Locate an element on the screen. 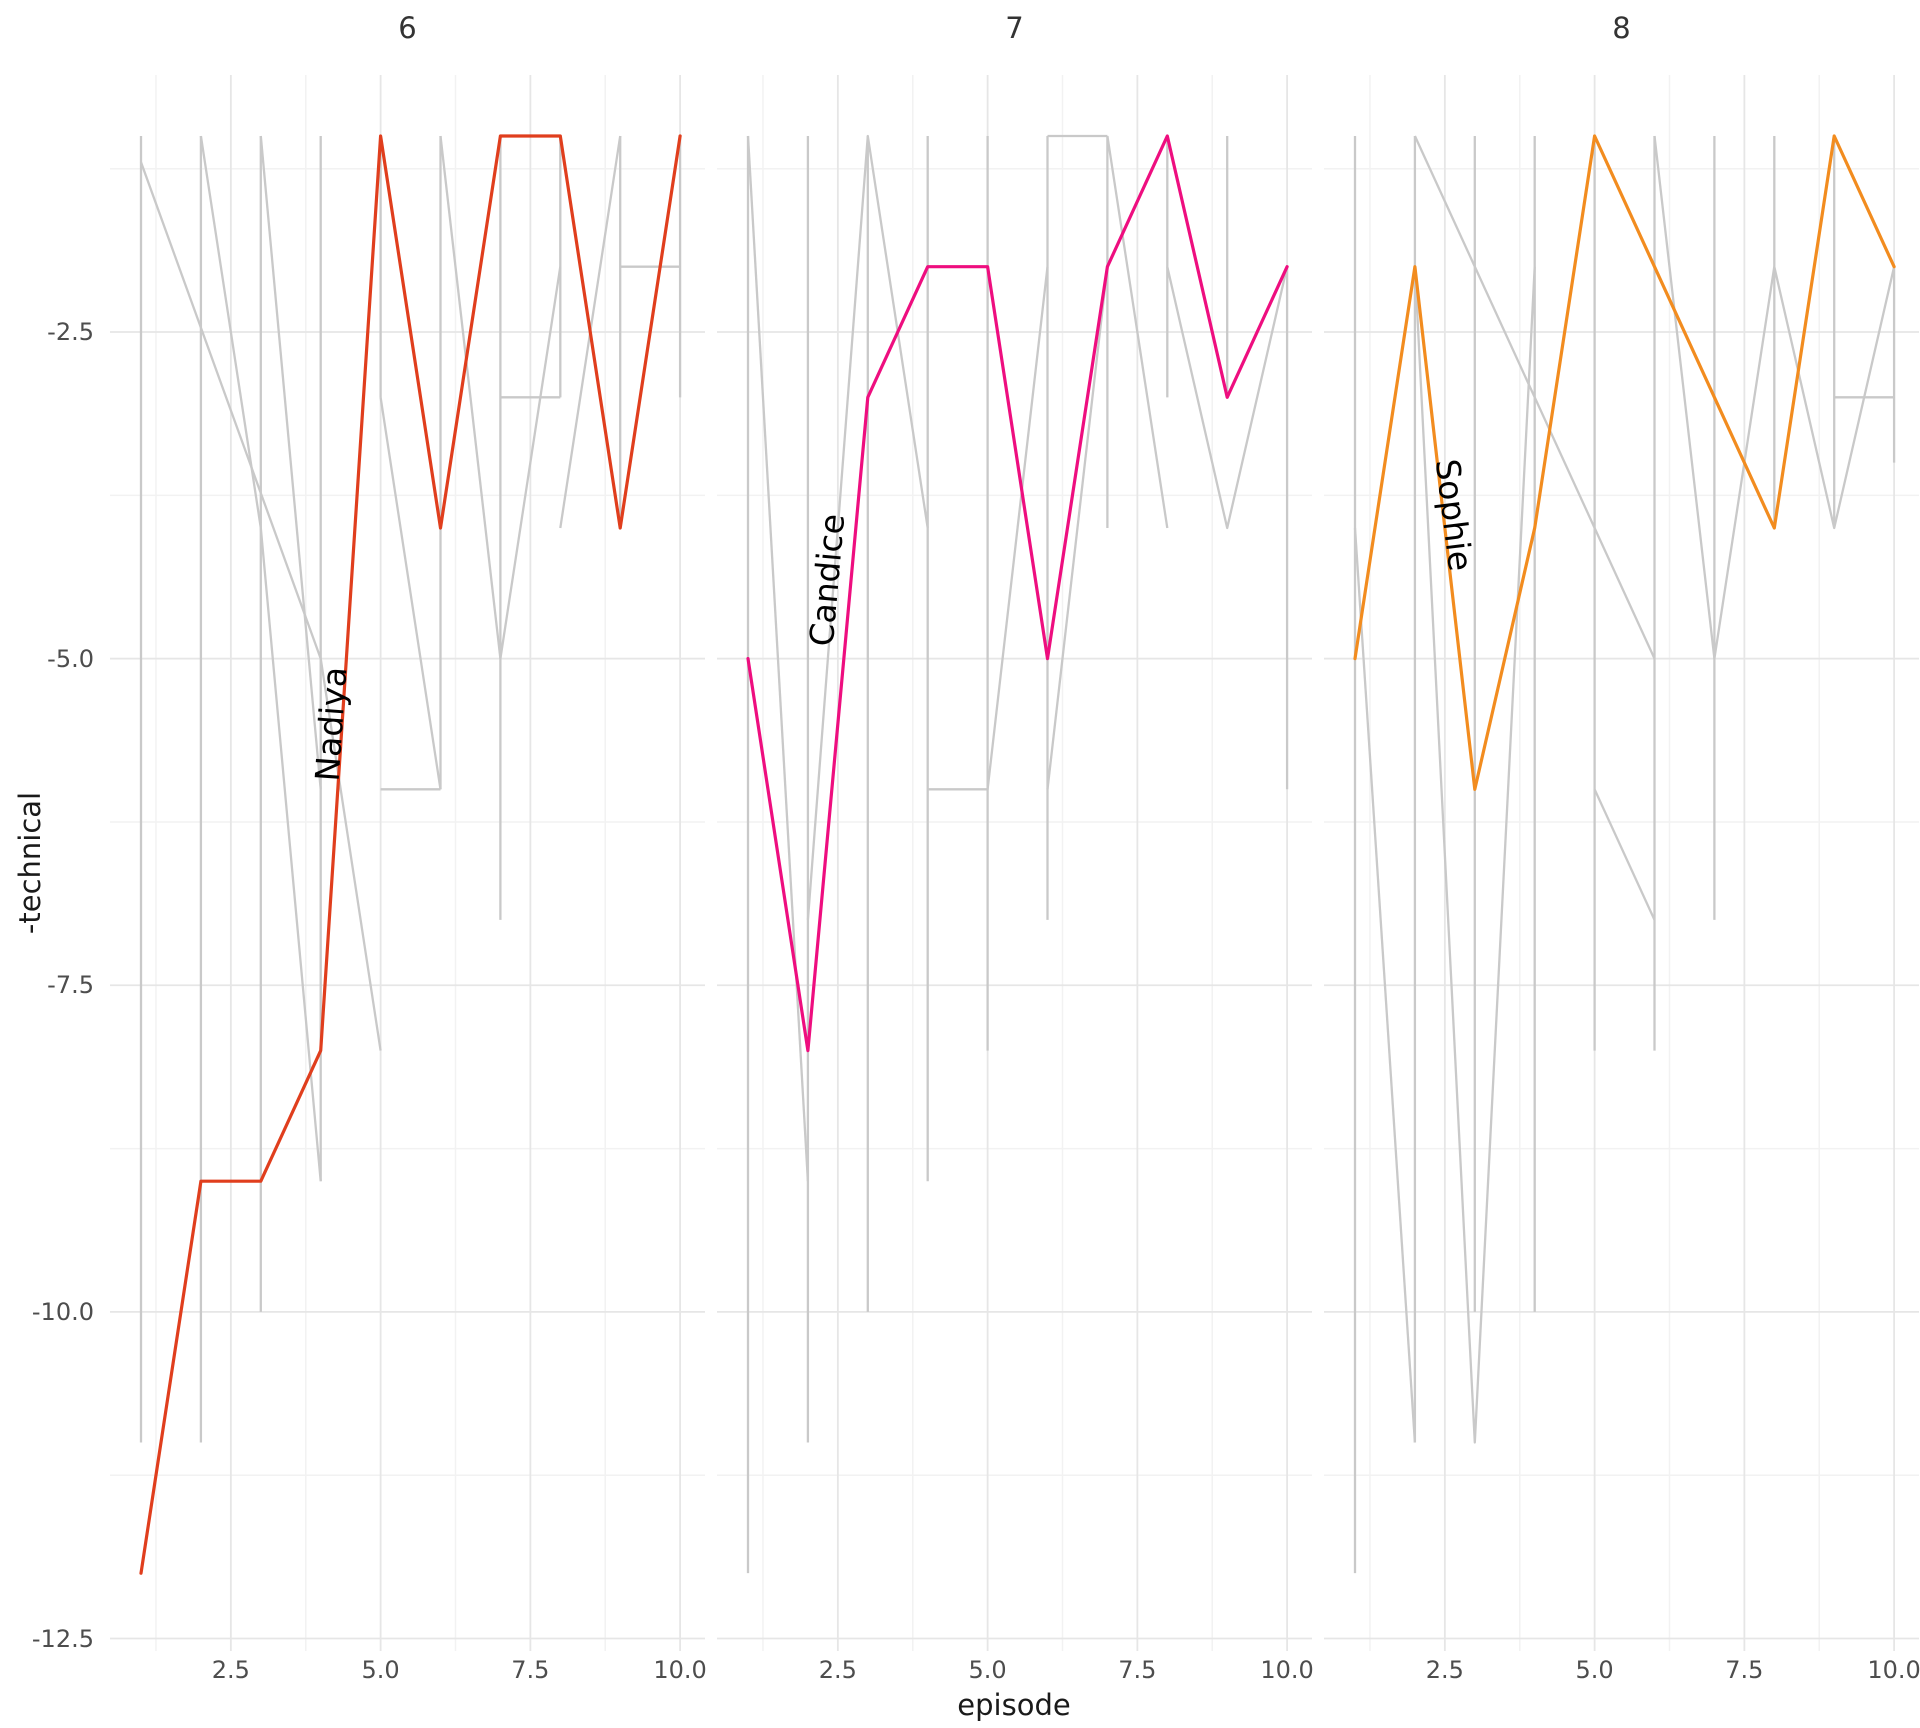  facet-strip-label: 7 is located at coordinates (1014, 28).